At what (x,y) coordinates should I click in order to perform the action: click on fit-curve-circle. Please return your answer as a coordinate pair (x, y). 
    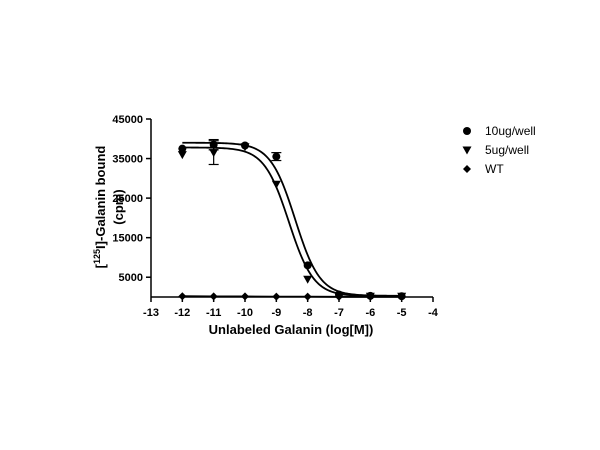
    Looking at the image, I should click on (291, 219).